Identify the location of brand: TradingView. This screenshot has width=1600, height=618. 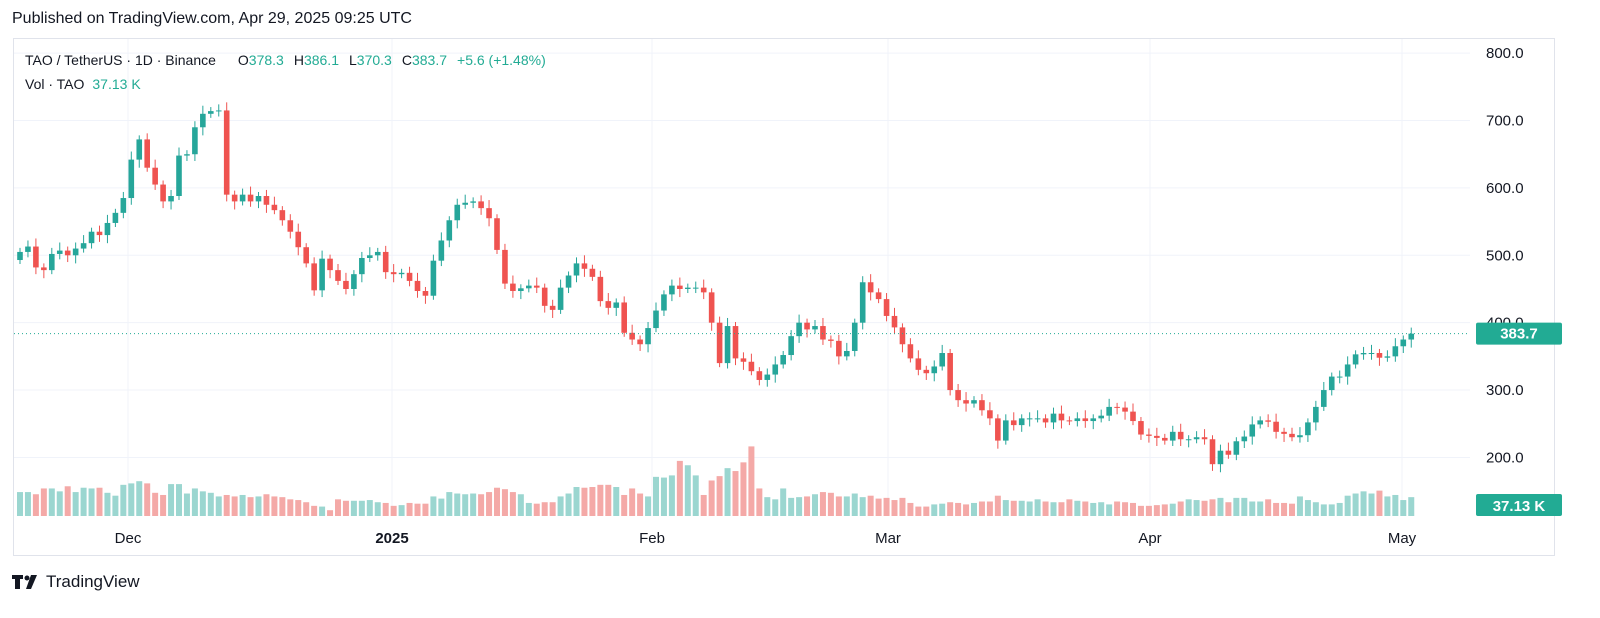
(76, 582).